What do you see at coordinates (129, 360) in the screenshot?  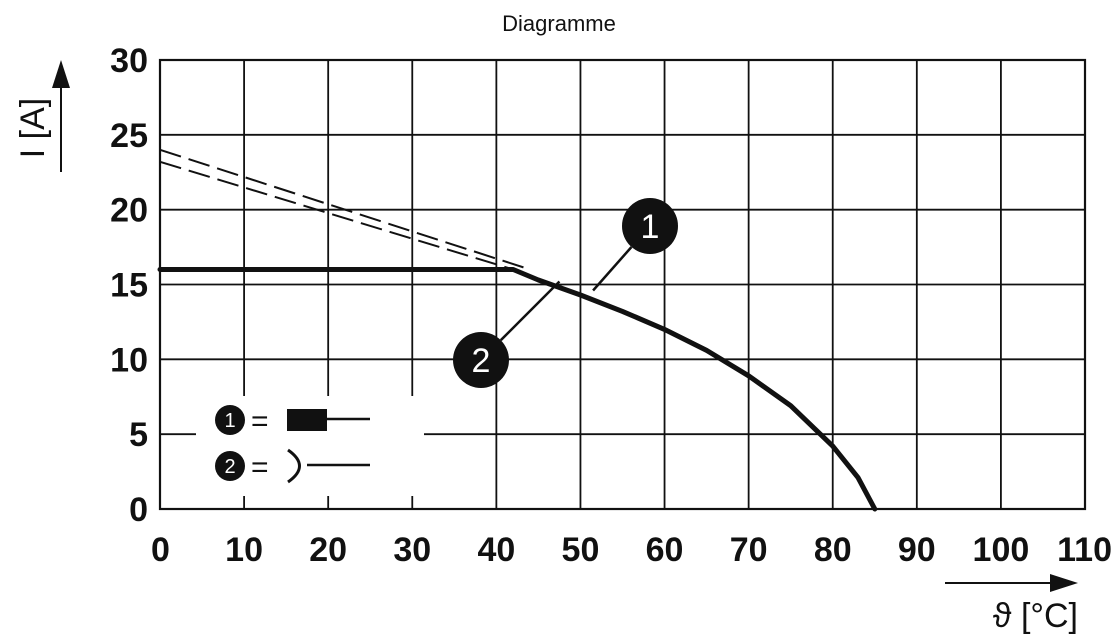 I see `y-tick-label-10: 10` at bounding box center [129, 360].